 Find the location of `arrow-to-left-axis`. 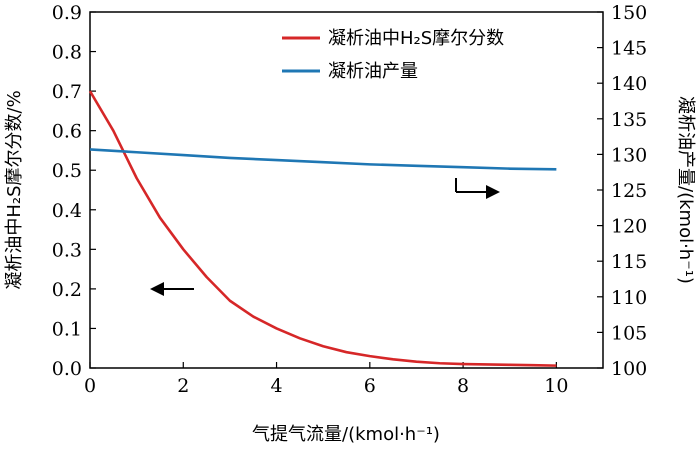

arrow-to-left-axis is located at coordinates (172, 289).